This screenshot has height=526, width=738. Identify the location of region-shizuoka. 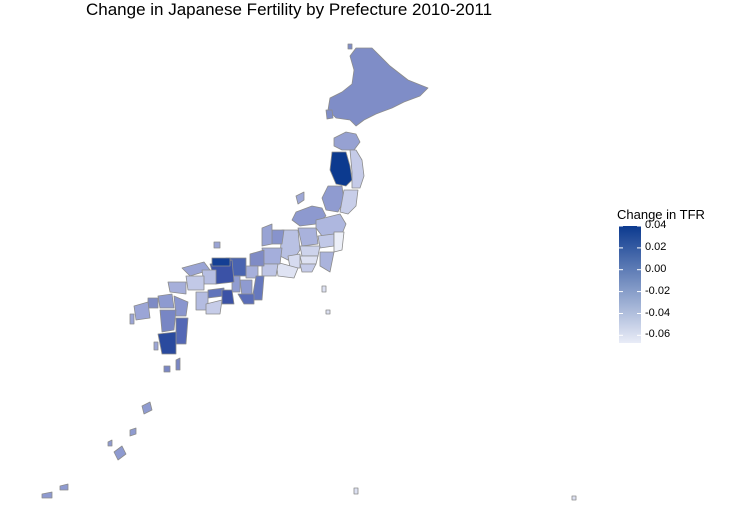
(287, 270).